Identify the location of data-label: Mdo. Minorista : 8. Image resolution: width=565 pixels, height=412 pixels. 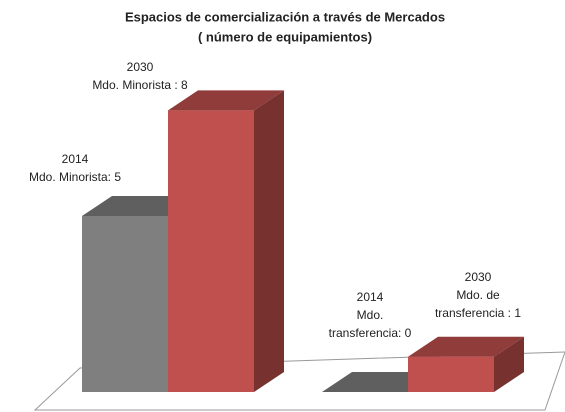
(140, 85).